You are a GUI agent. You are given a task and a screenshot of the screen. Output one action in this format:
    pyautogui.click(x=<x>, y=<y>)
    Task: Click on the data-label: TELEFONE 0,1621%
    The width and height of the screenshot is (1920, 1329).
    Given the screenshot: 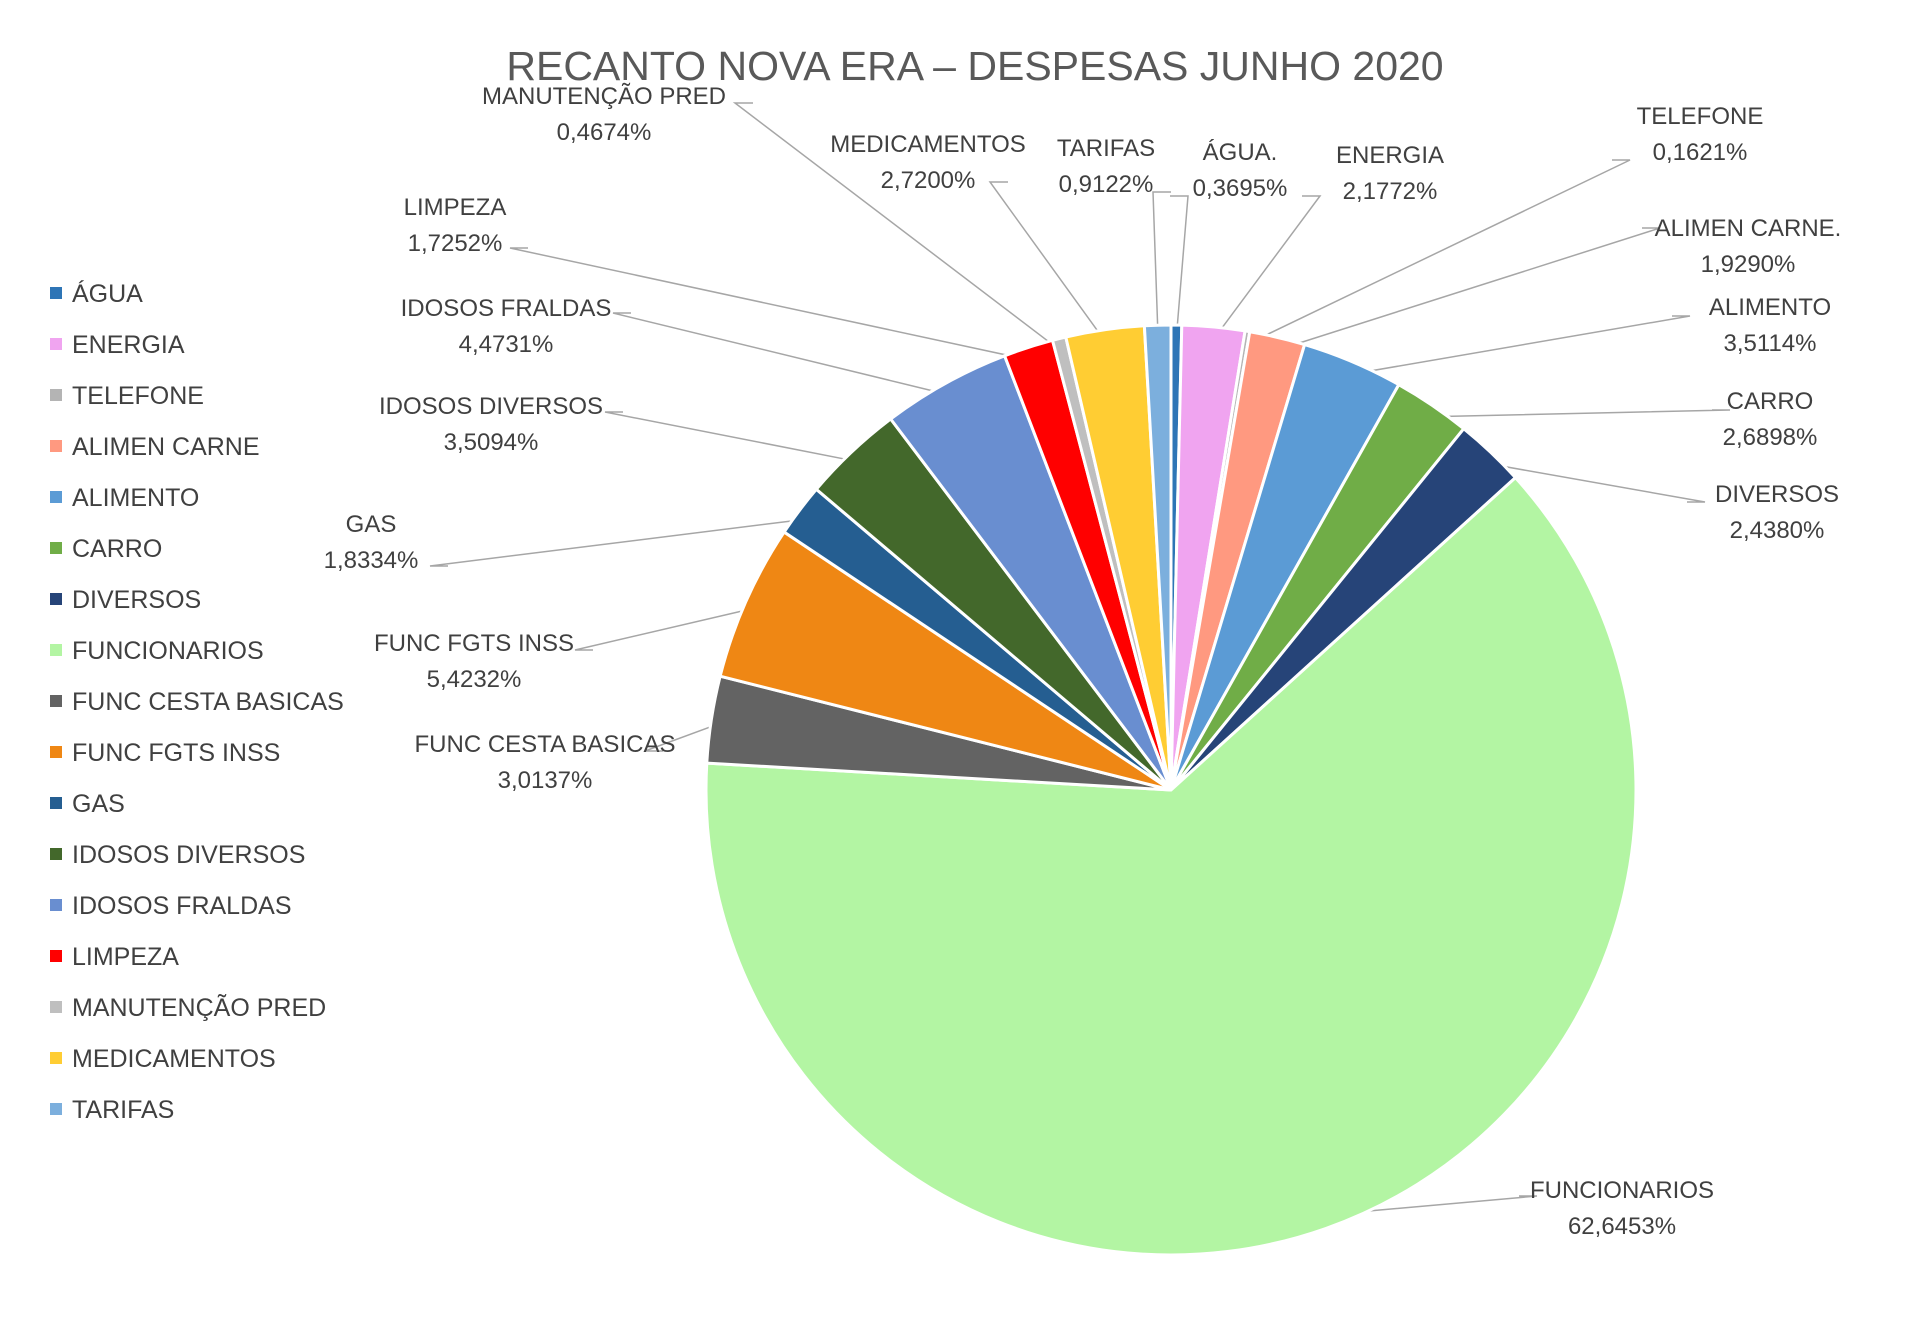 What is the action you would take?
    pyautogui.click(x=1700, y=134)
    